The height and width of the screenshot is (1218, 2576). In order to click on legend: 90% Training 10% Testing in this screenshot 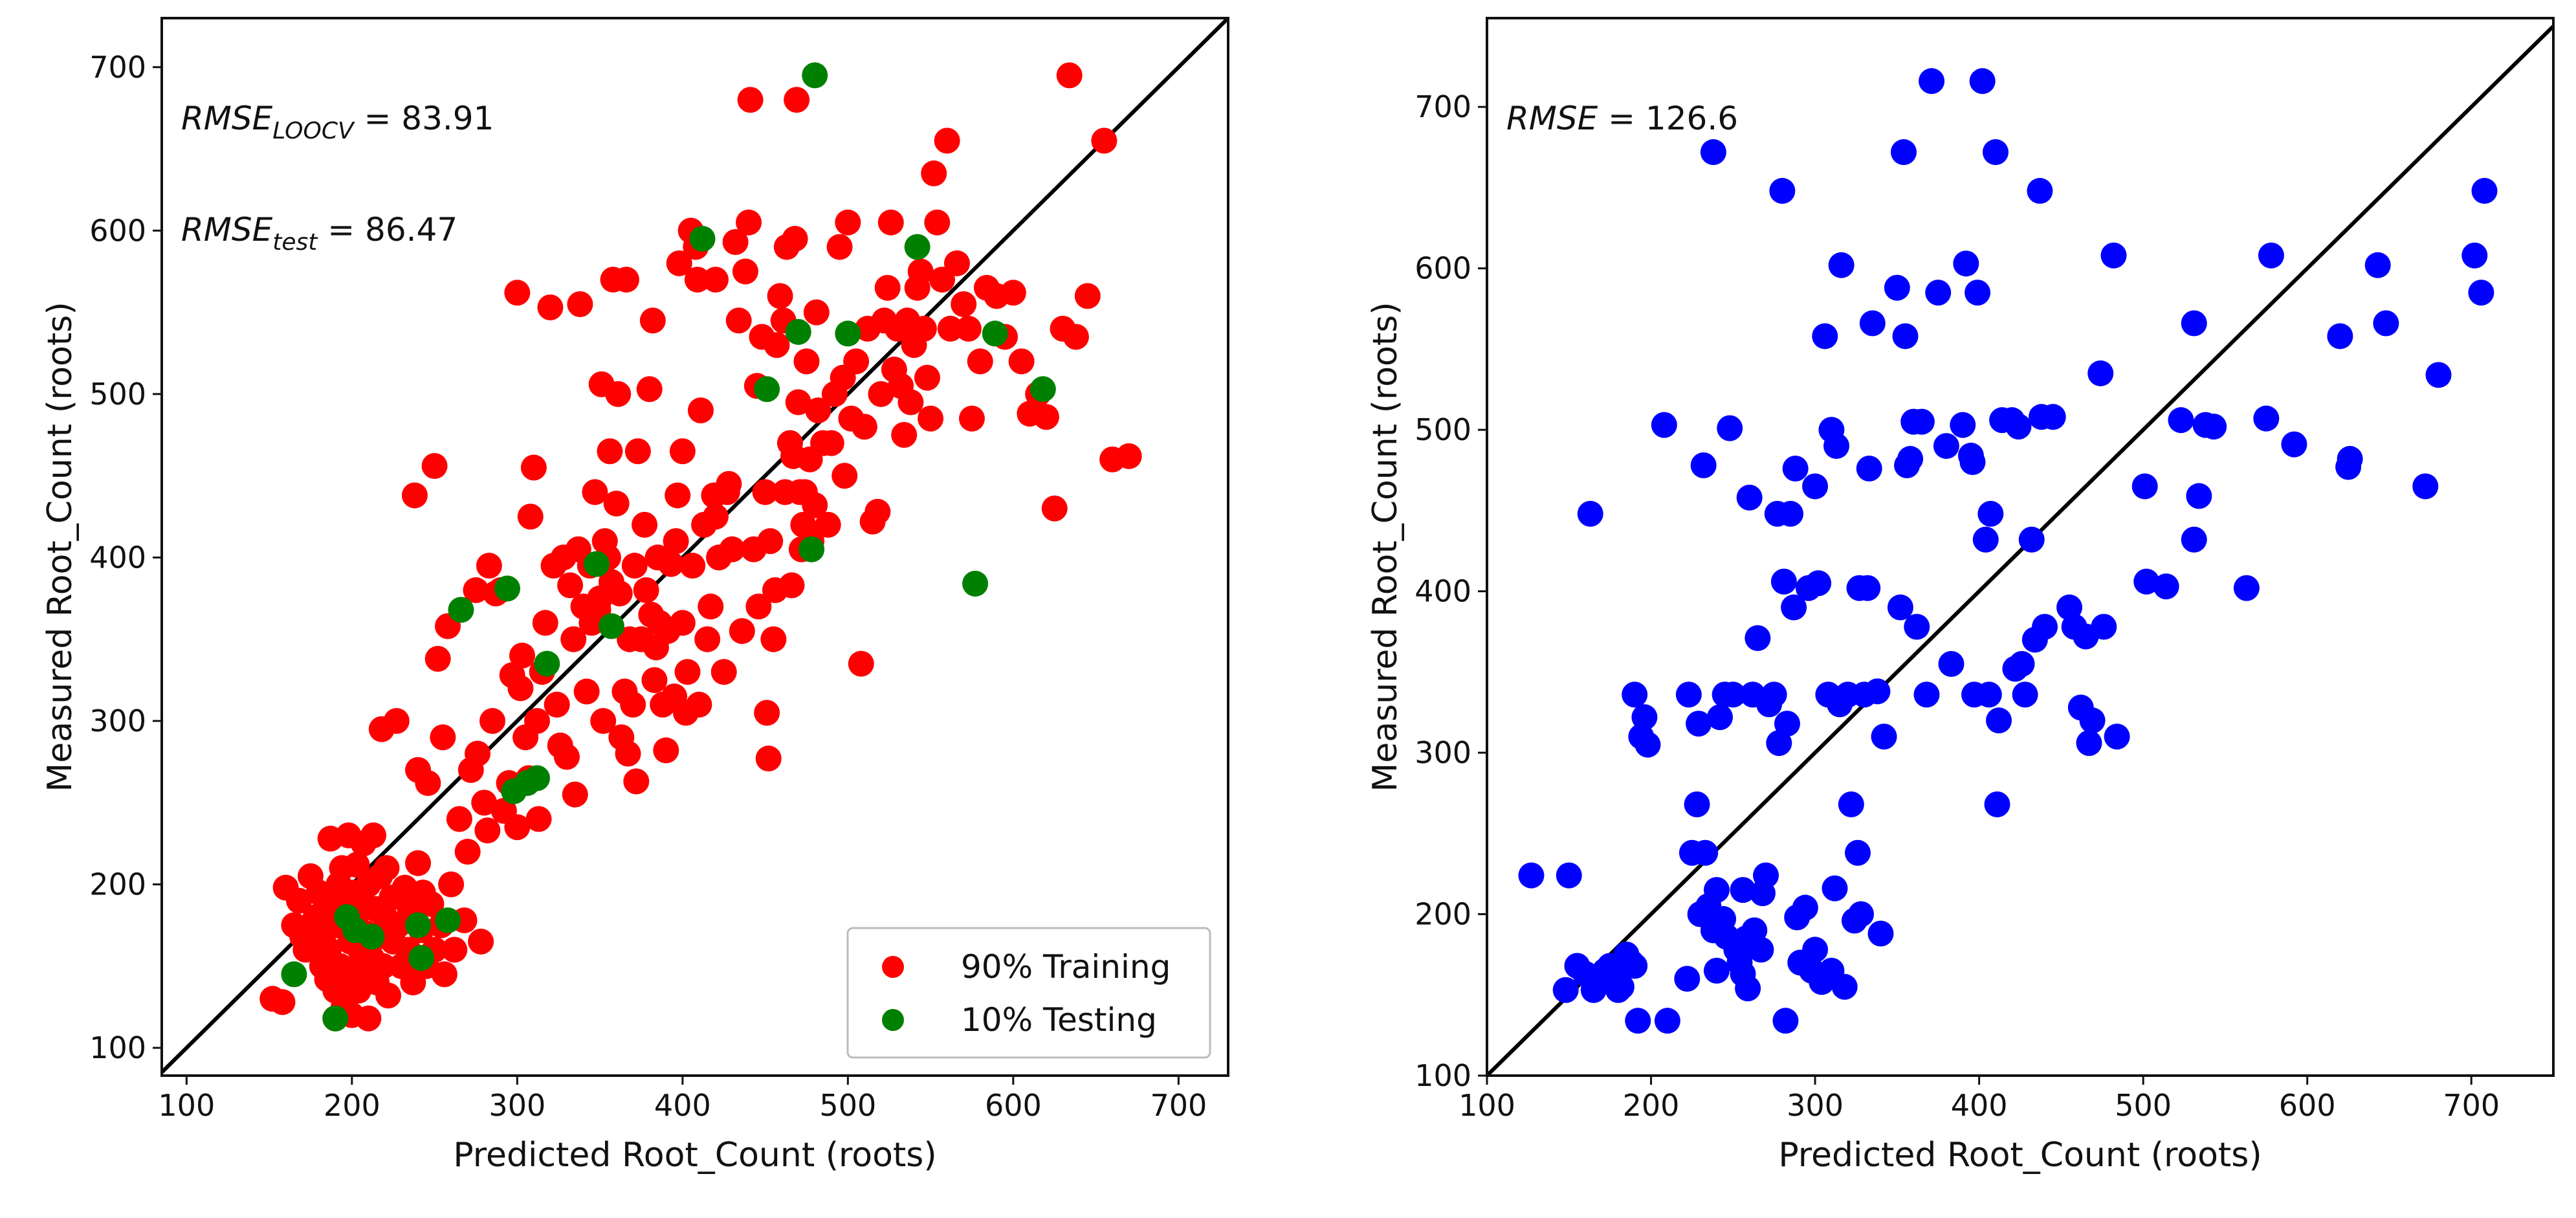, I will do `click(1029, 993)`.